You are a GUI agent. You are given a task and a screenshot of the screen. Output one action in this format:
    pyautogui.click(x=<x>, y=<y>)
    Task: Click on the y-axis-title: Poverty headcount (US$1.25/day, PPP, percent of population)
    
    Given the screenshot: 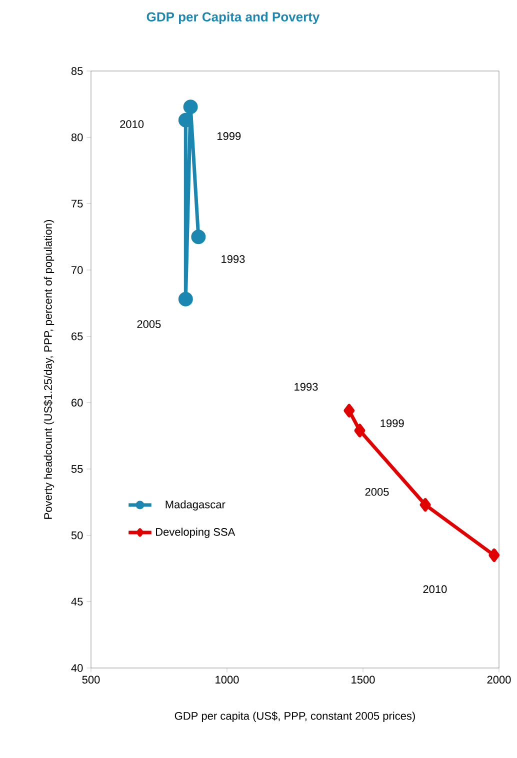 What is the action you would take?
    pyautogui.click(x=49, y=369)
    